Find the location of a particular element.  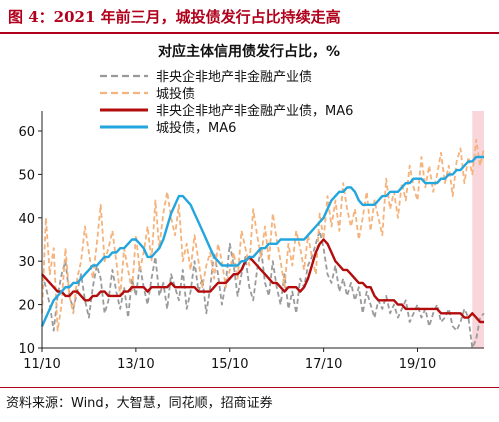

x-tick-label-2: 15/10 is located at coordinates (229, 364).